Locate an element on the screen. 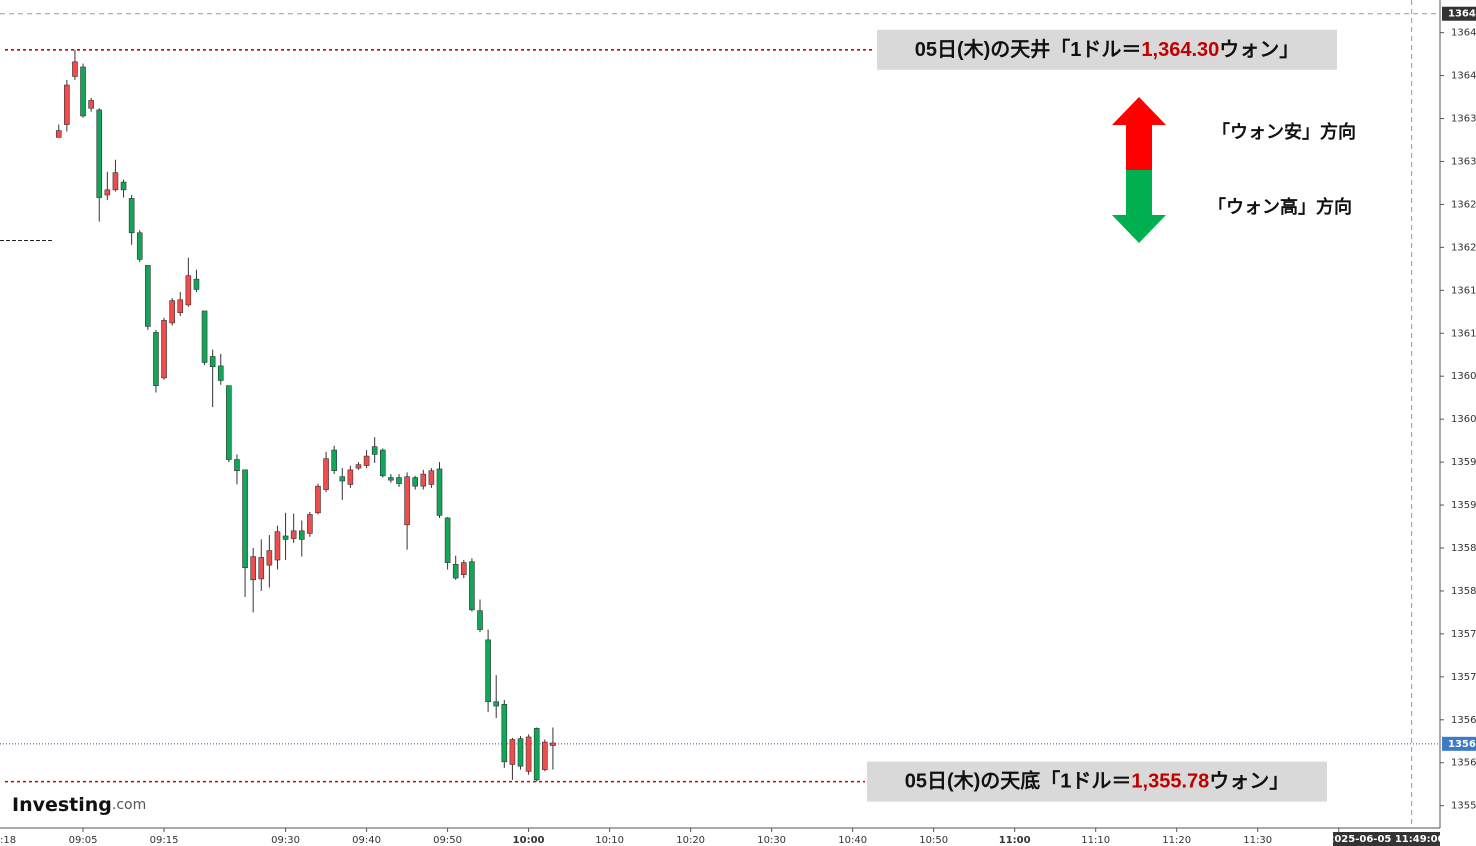  logo-suffix: .com is located at coordinates (129, 805).